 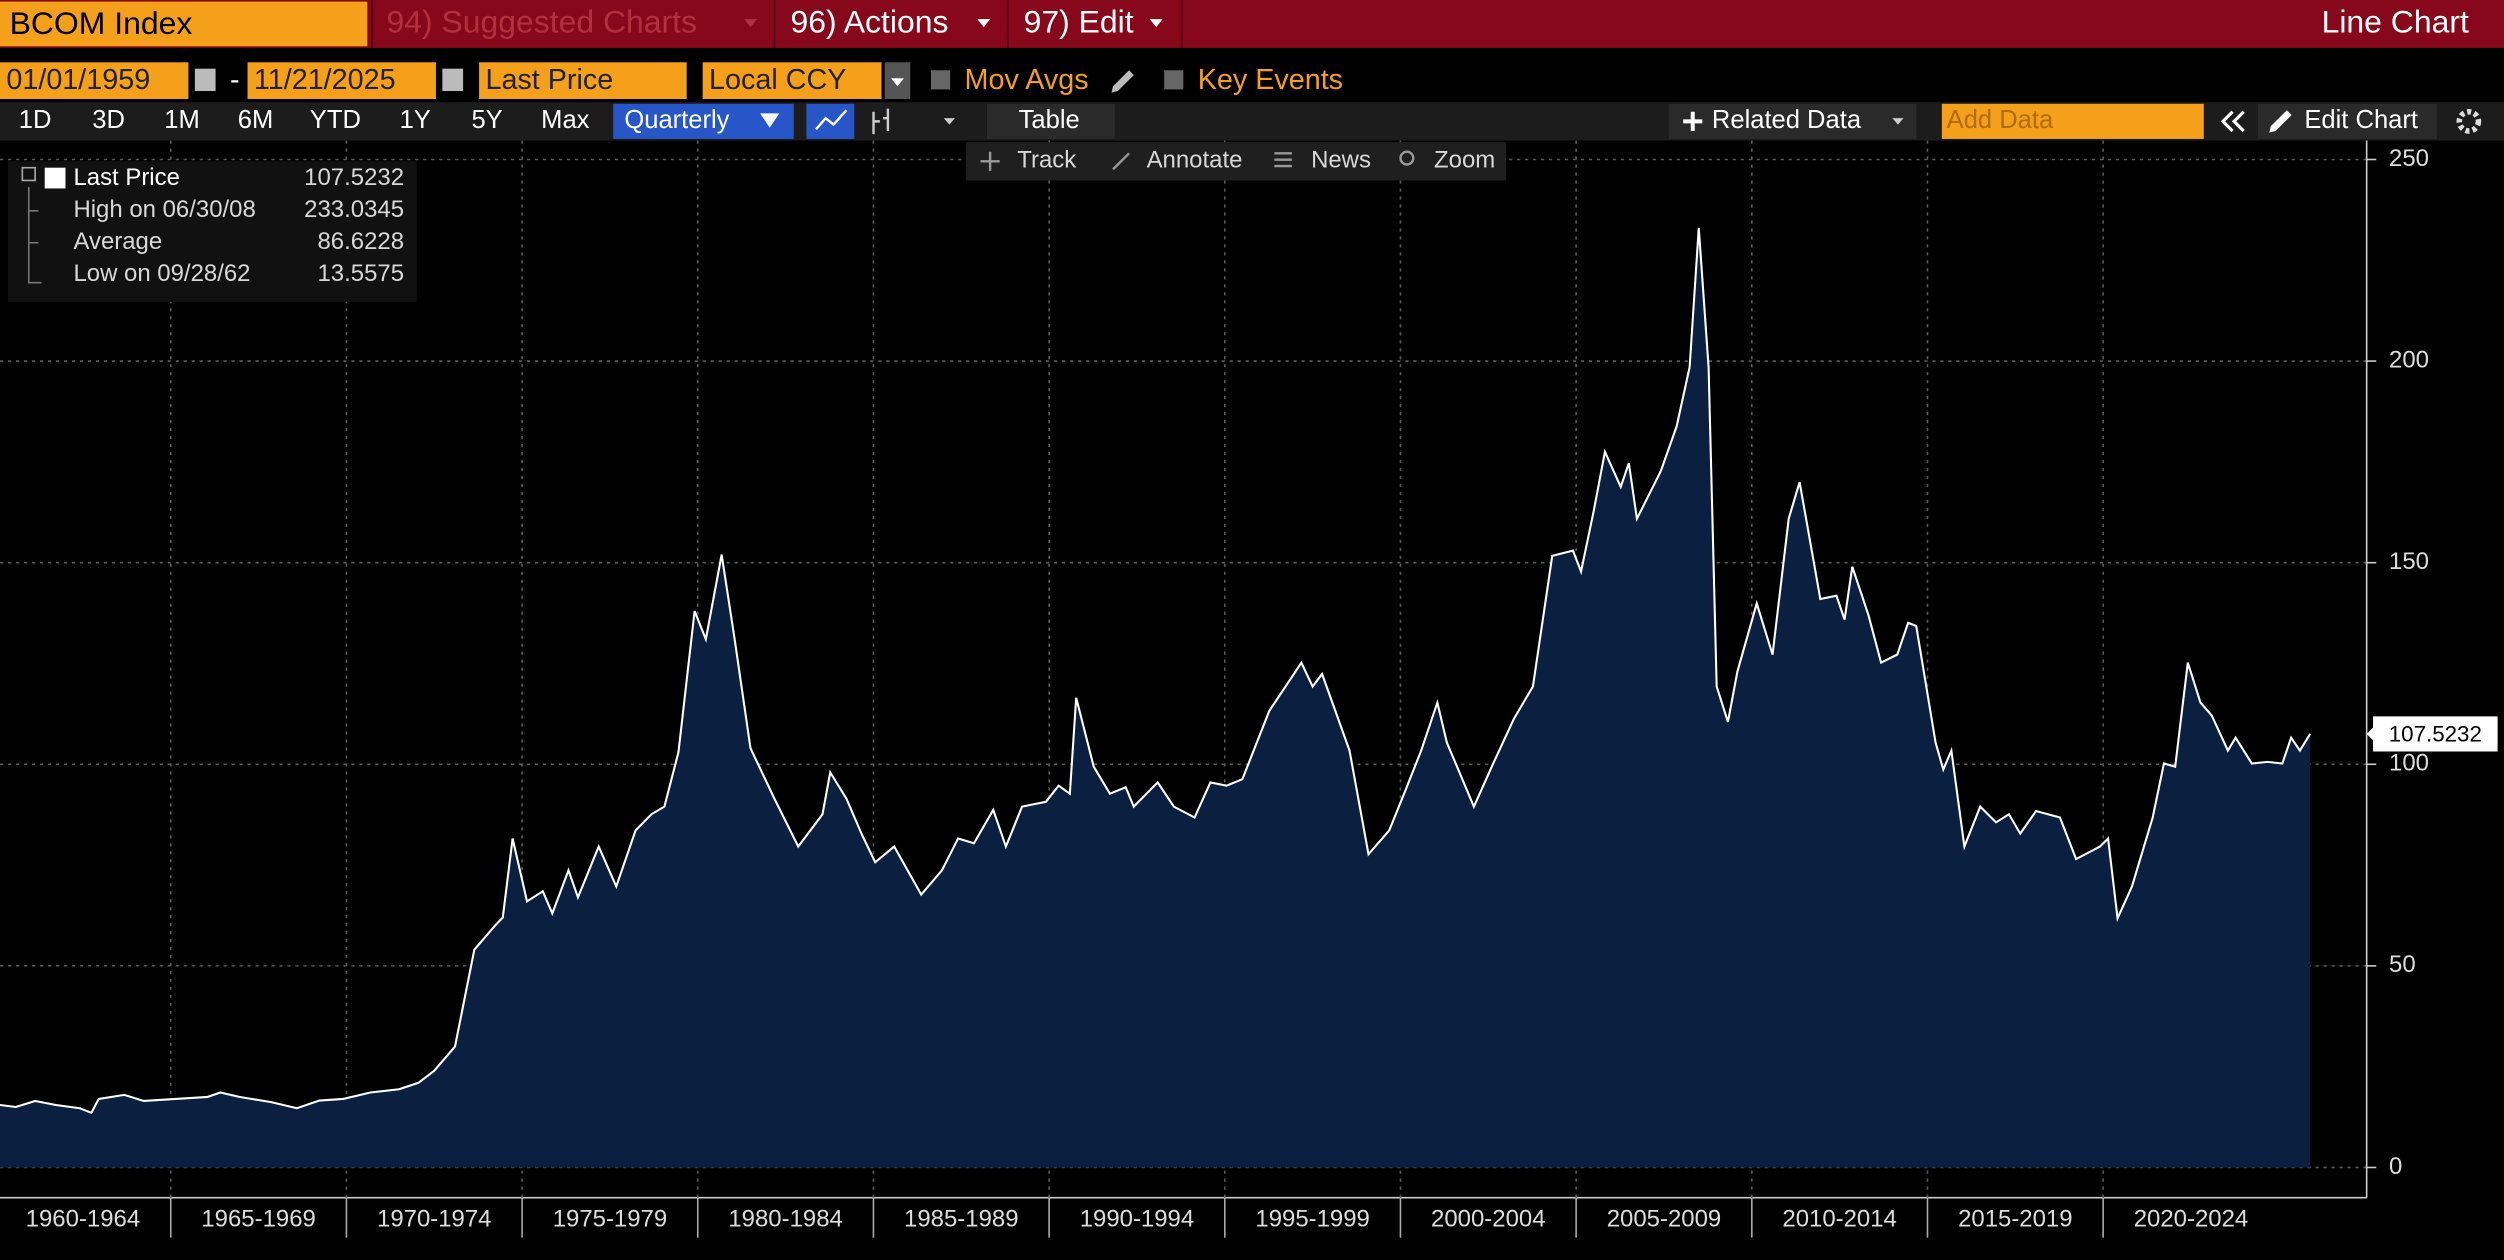 What do you see at coordinates (831, 120) in the screenshot?
I see `line-icon` at bounding box center [831, 120].